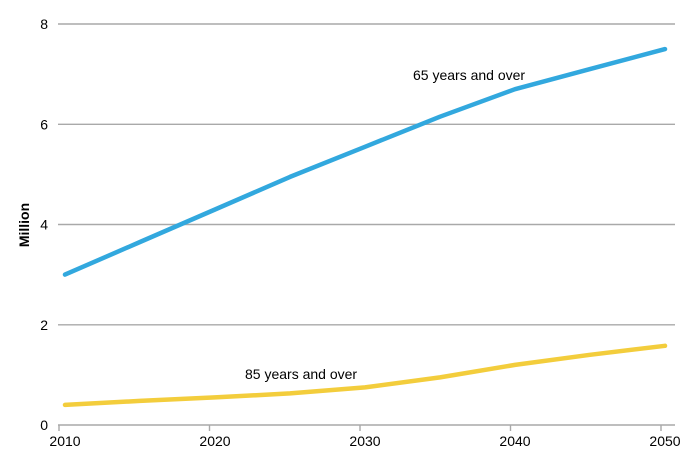  Describe the element at coordinates (44, 325) in the screenshot. I see `y-tick-label: 2` at that location.